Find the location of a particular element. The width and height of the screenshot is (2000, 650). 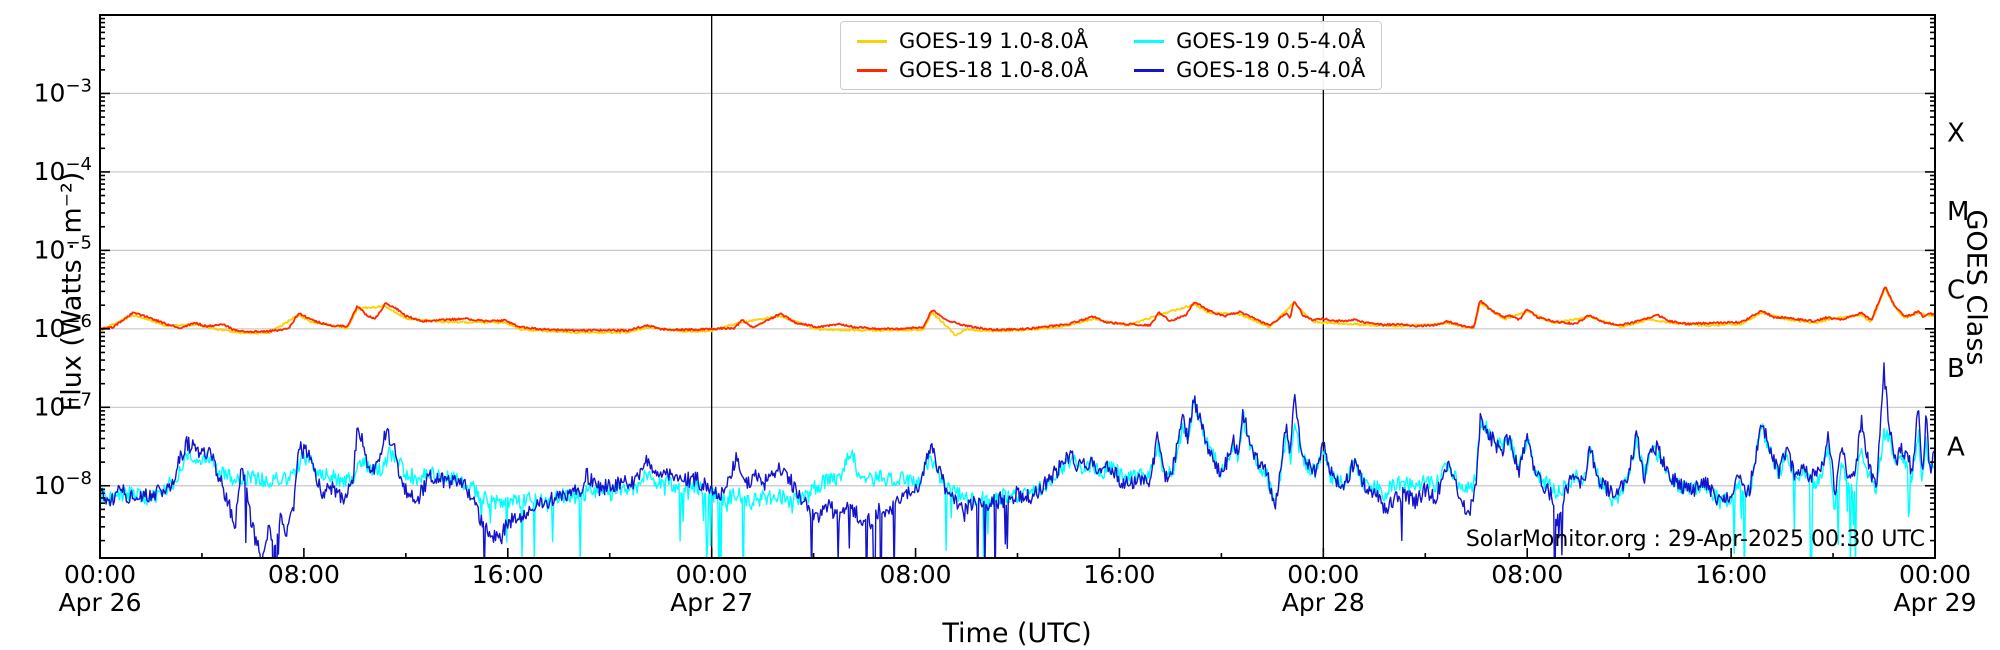

goes-class-m: M is located at coordinates (1958, 212).